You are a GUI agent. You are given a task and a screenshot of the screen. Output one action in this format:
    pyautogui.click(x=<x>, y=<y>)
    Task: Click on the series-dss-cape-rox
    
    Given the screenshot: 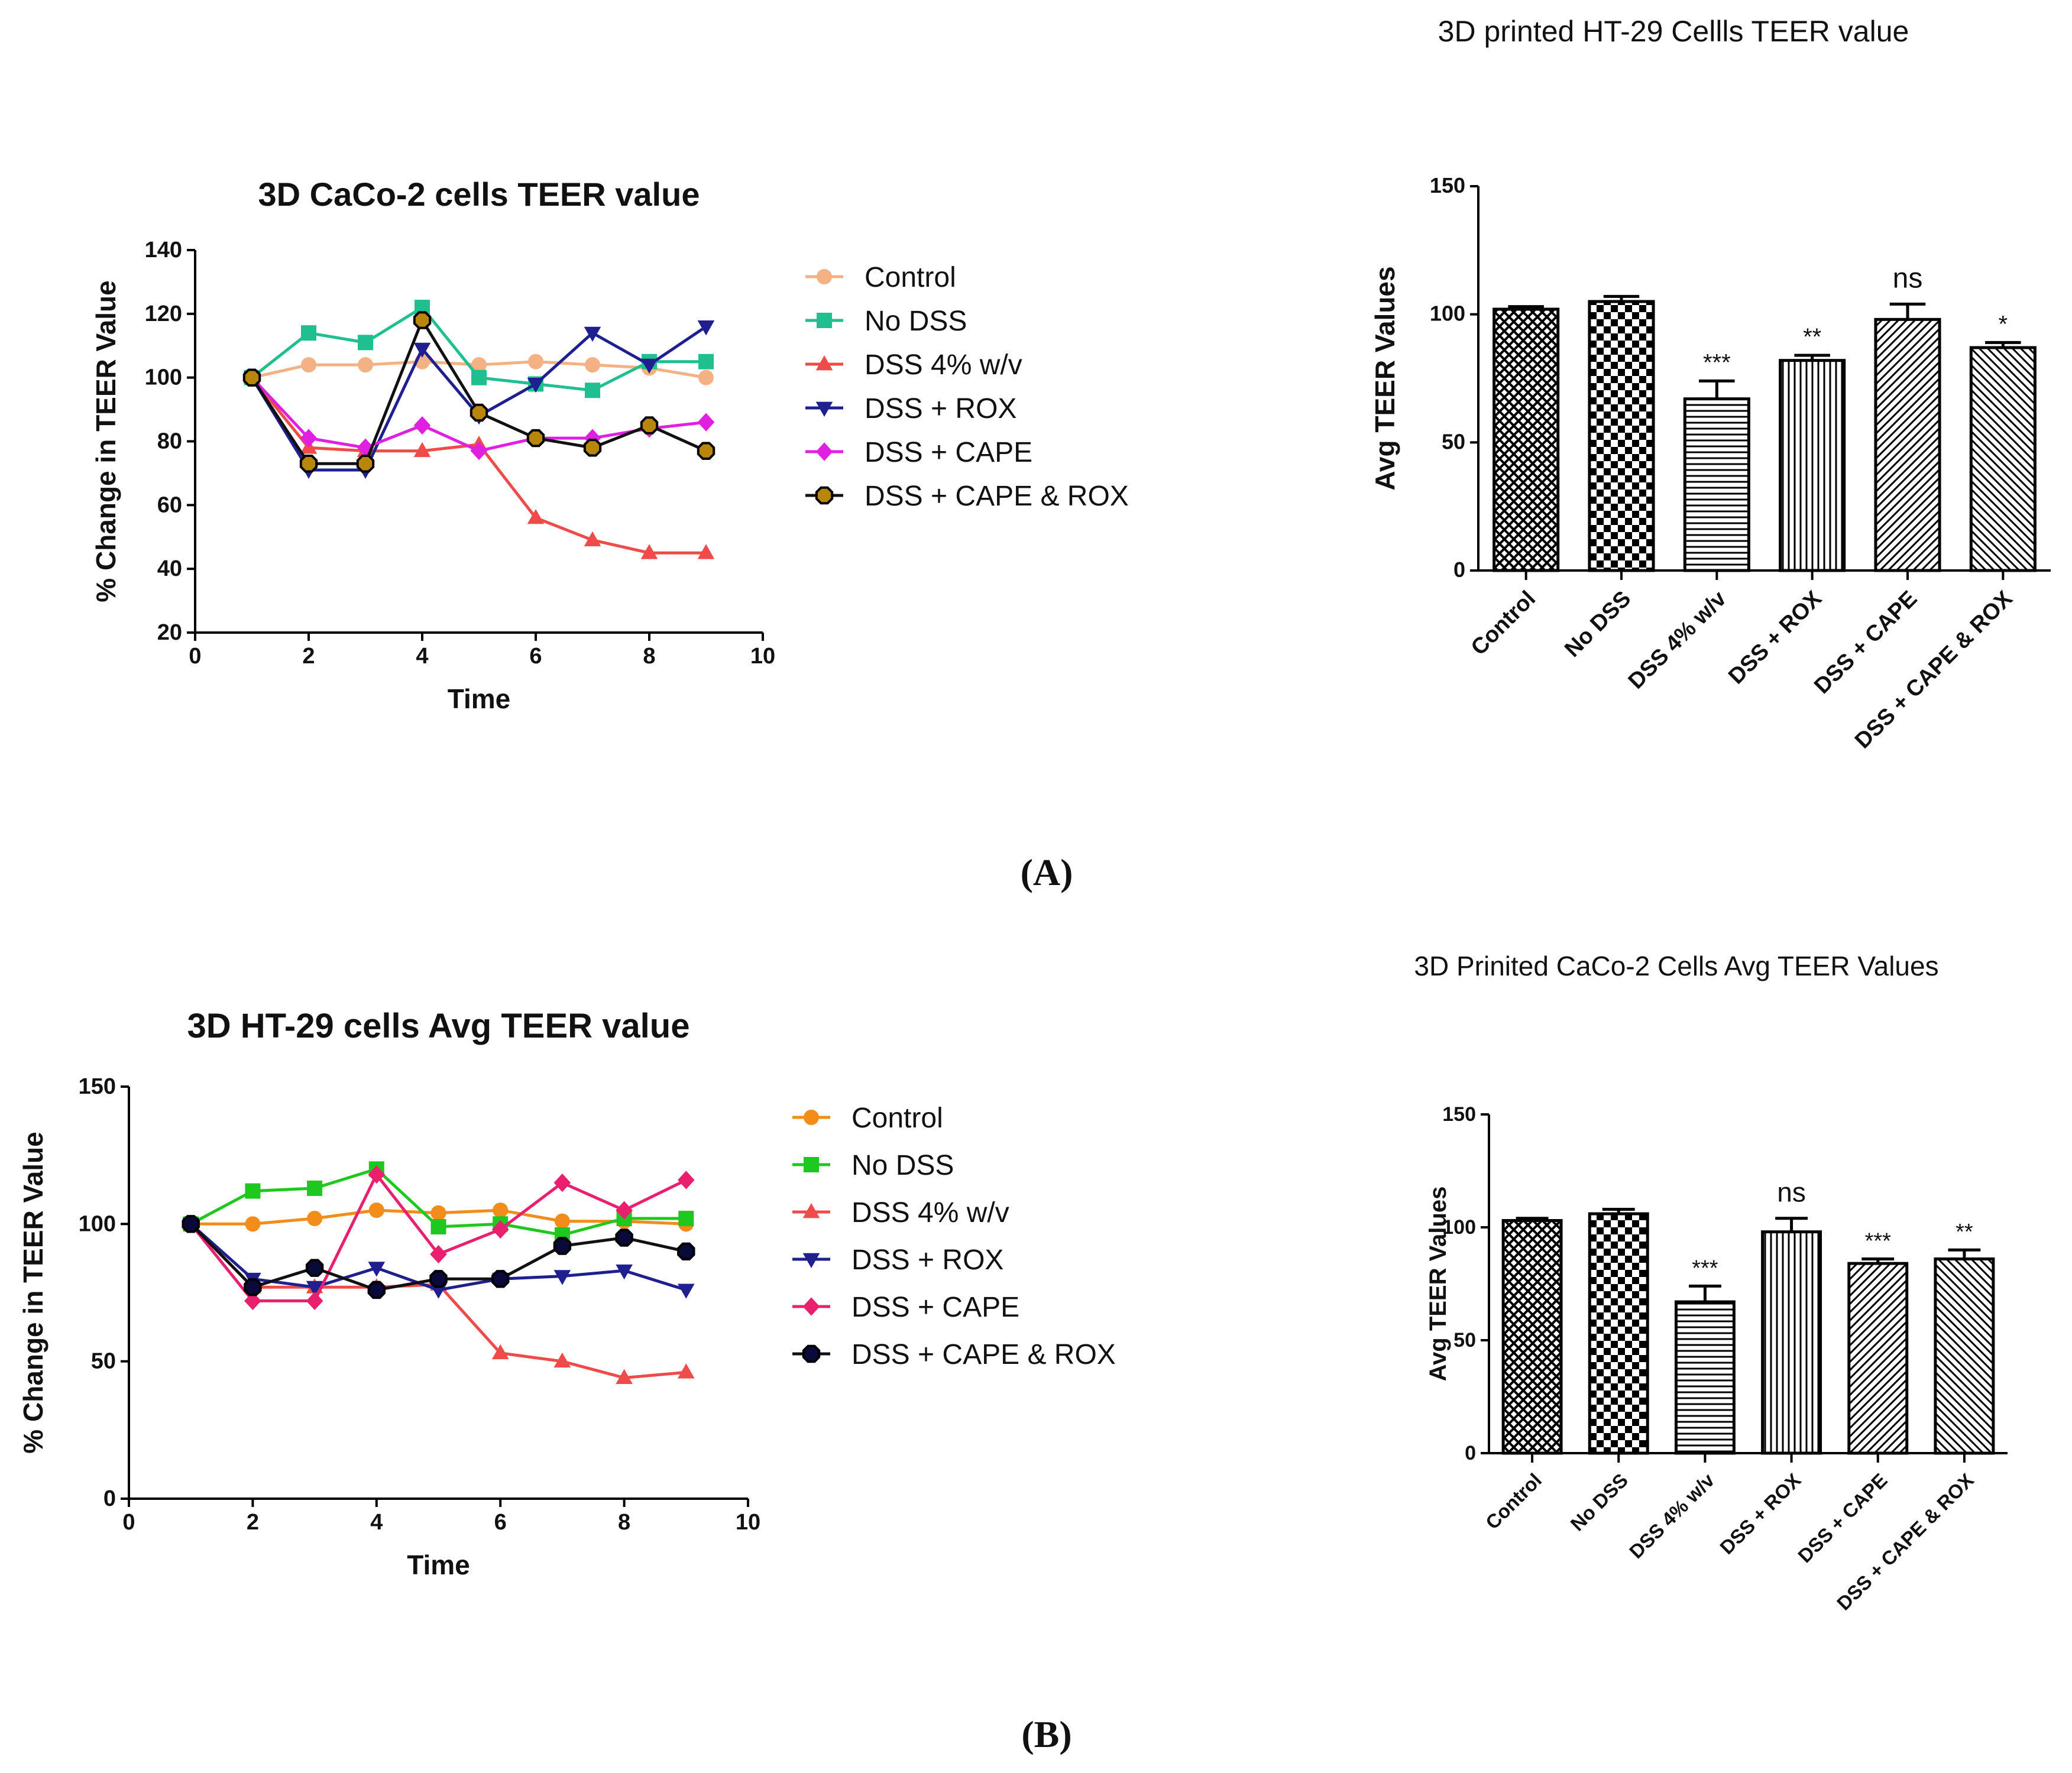 What is the action you would take?
    pyautogui.click(x=438, y=1257)
    